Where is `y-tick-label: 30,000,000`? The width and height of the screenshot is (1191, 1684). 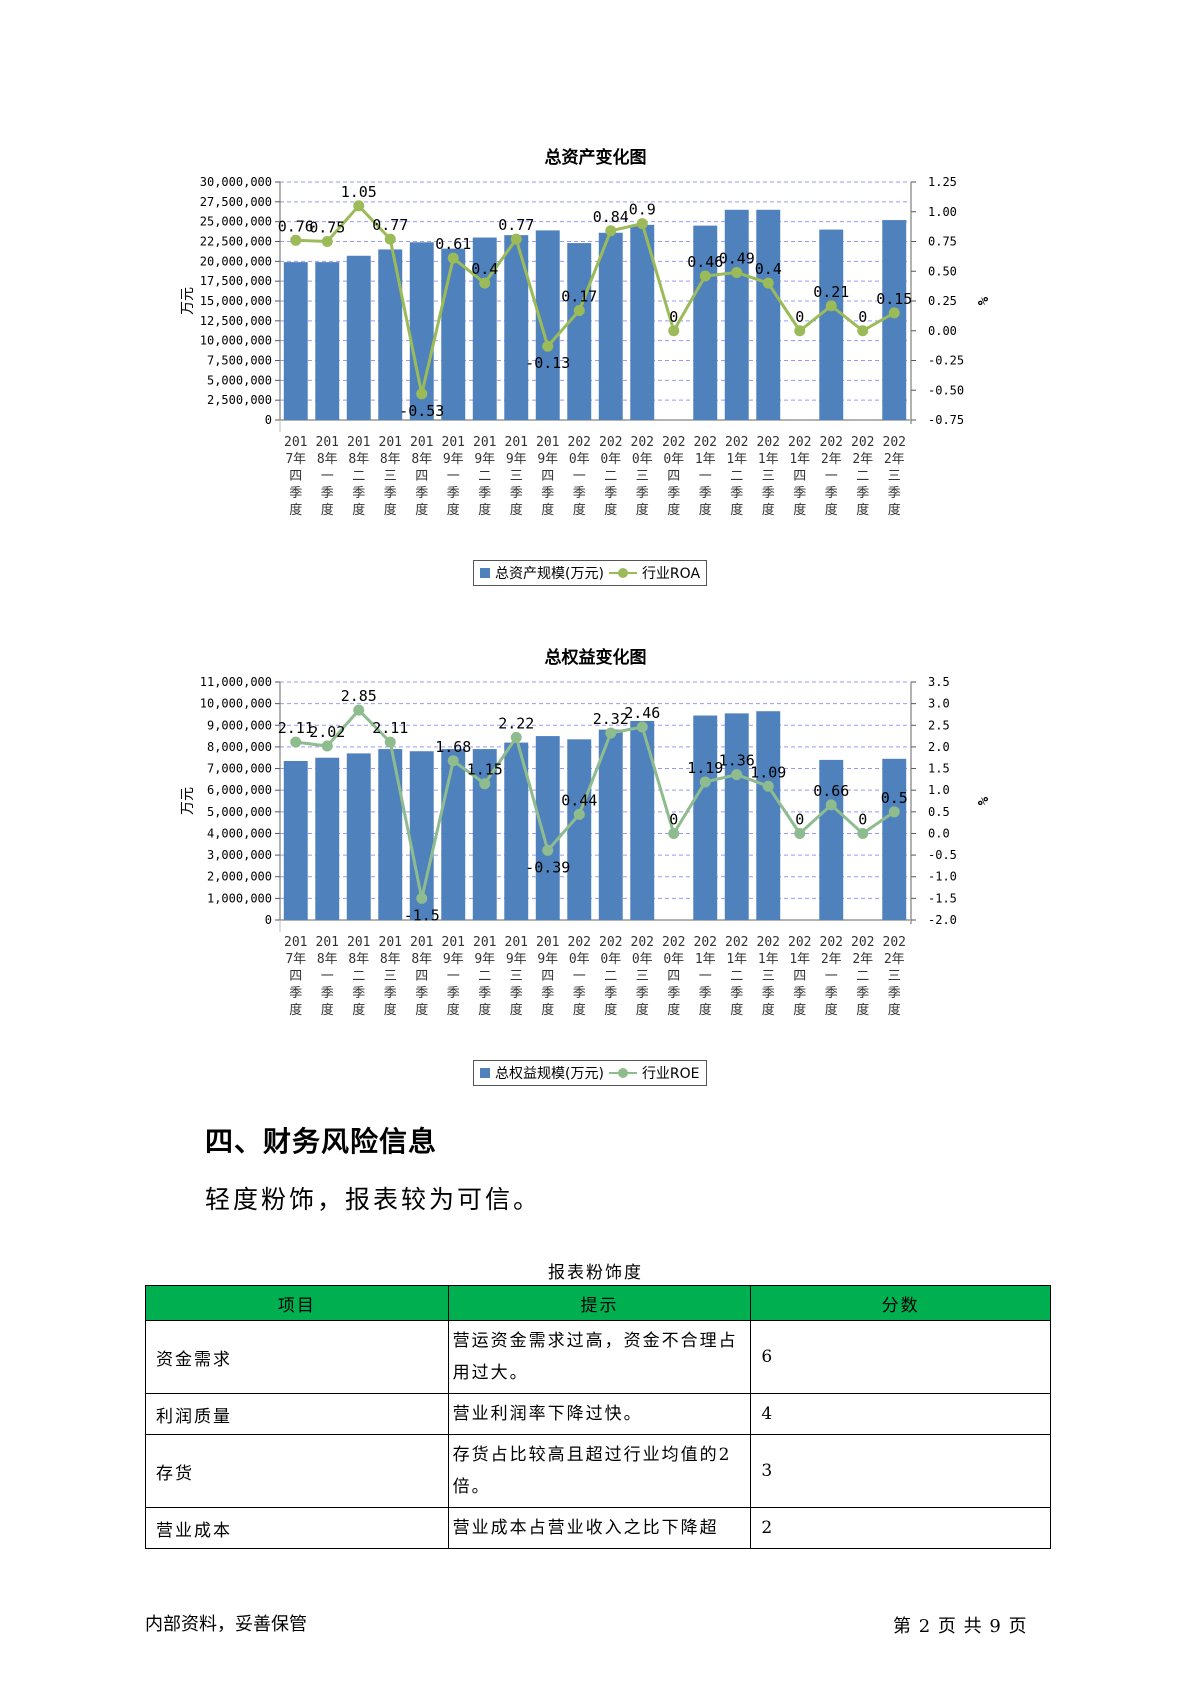 y-tick-label: 30,000,000 is located at coordinates (236, 182).